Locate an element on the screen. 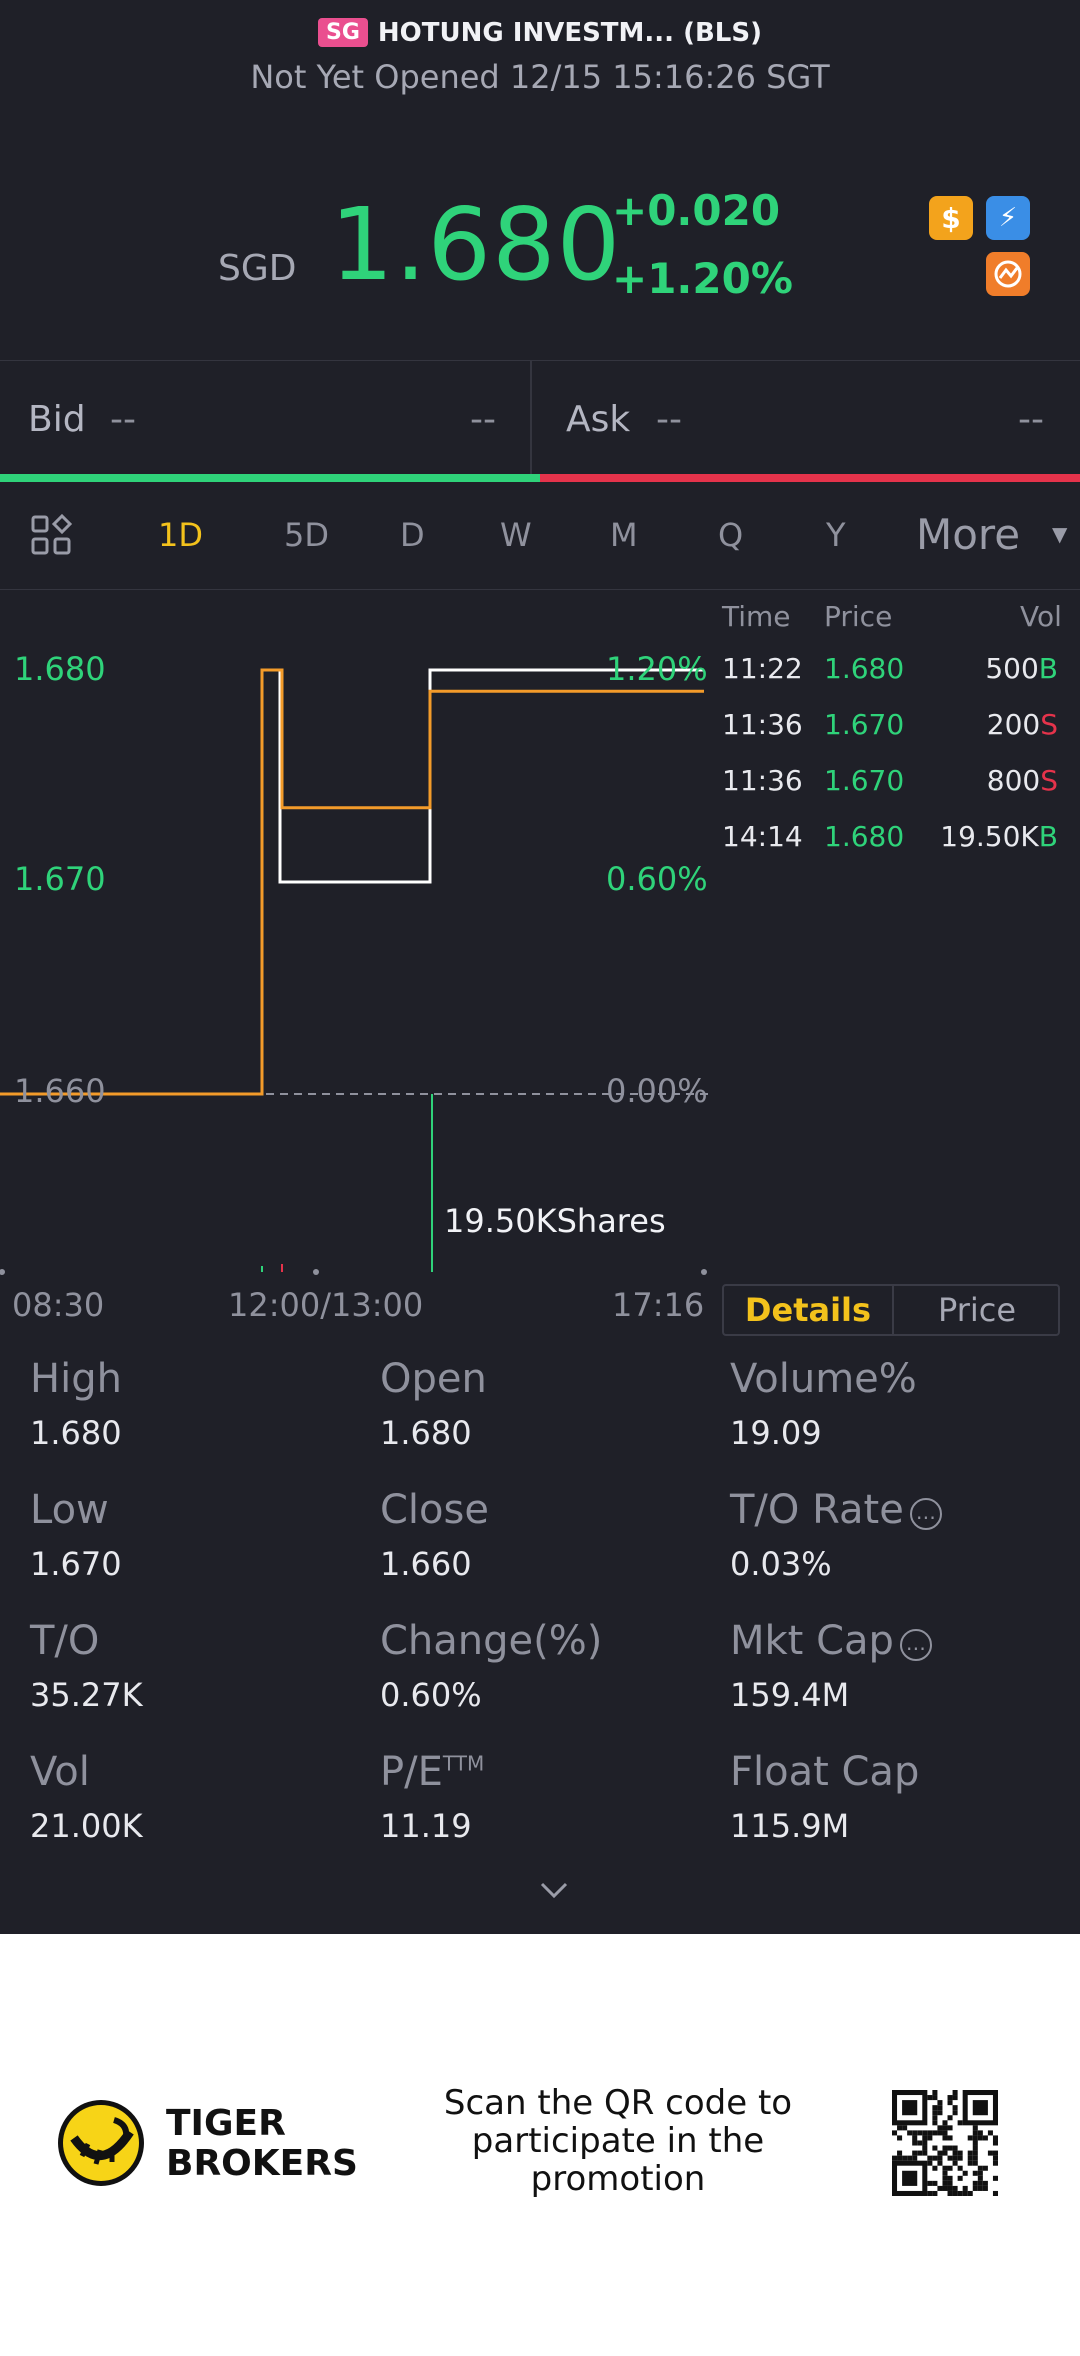 Image resolution: width=1080 pixels, height=2356 pixels. currency-label: SGD is located at coordinates (257, 268).